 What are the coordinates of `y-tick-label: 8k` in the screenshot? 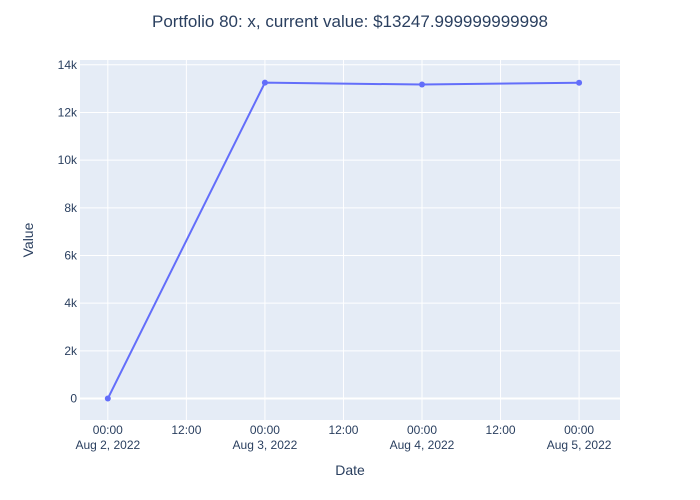 It's located at (71, 208).